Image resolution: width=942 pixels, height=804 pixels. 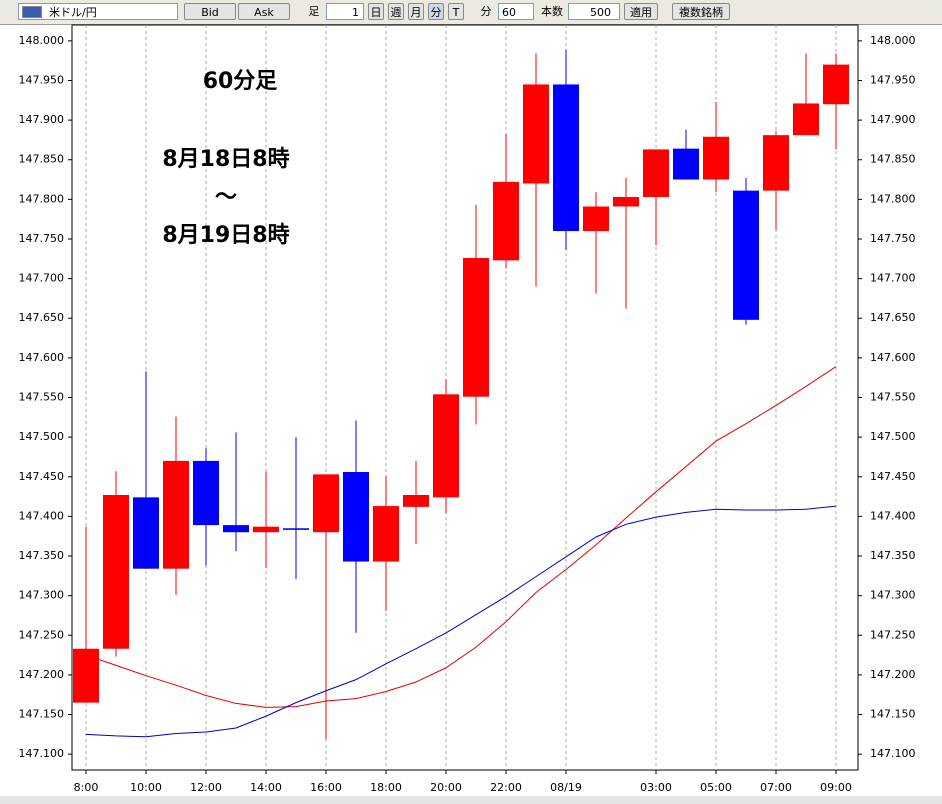 What do you see at coordinates (436, 11) in the screenshot?
I see `minute-button: 分` at bounding box center [436, 11].